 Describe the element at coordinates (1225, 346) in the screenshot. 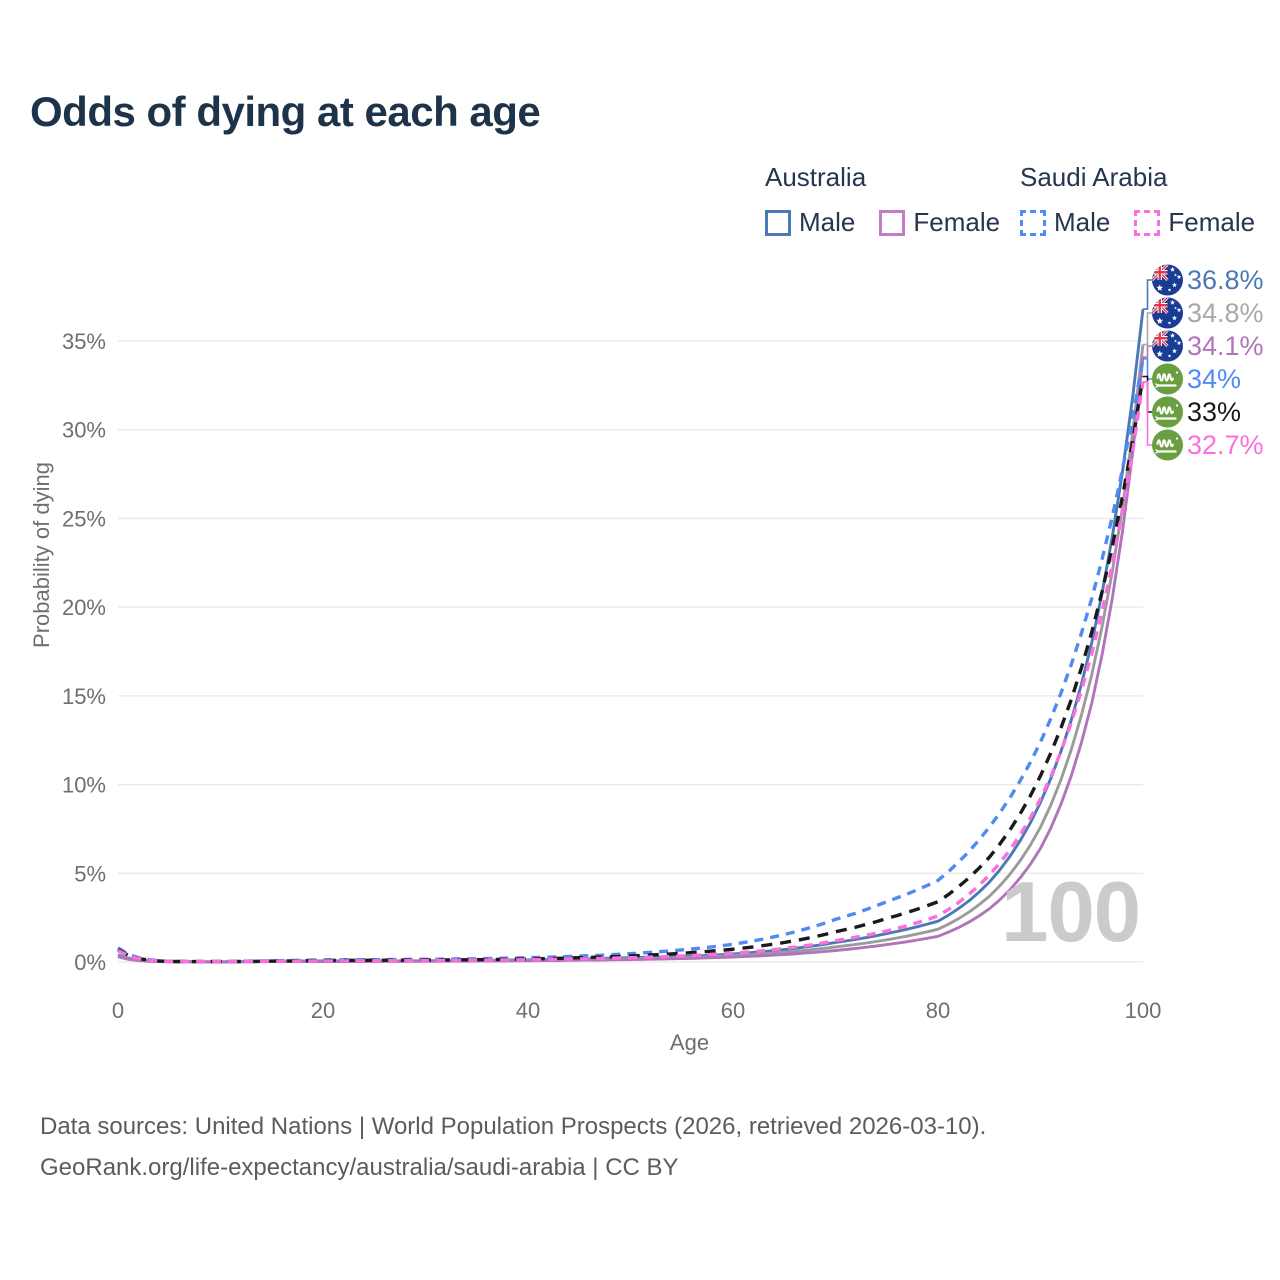

I see `end-label-value: 34.1%` at that location.